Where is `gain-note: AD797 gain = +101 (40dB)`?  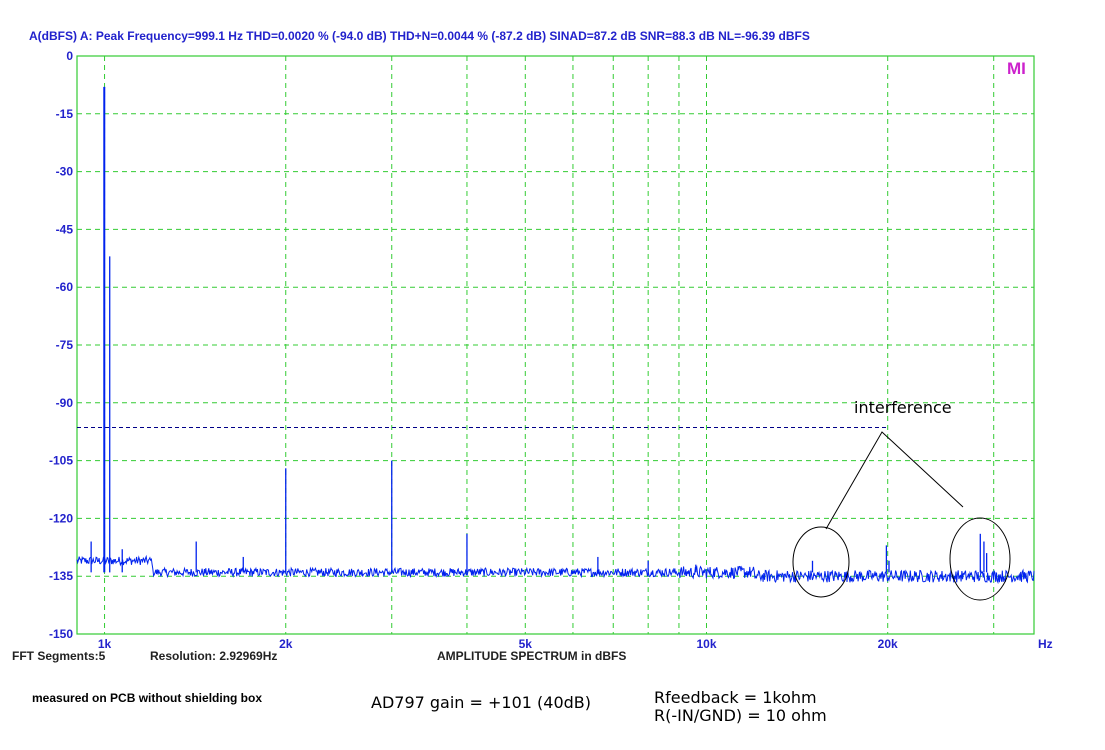
gain-note: AD797 gain = +101 (40dB) is located at coordinates (481, 702).